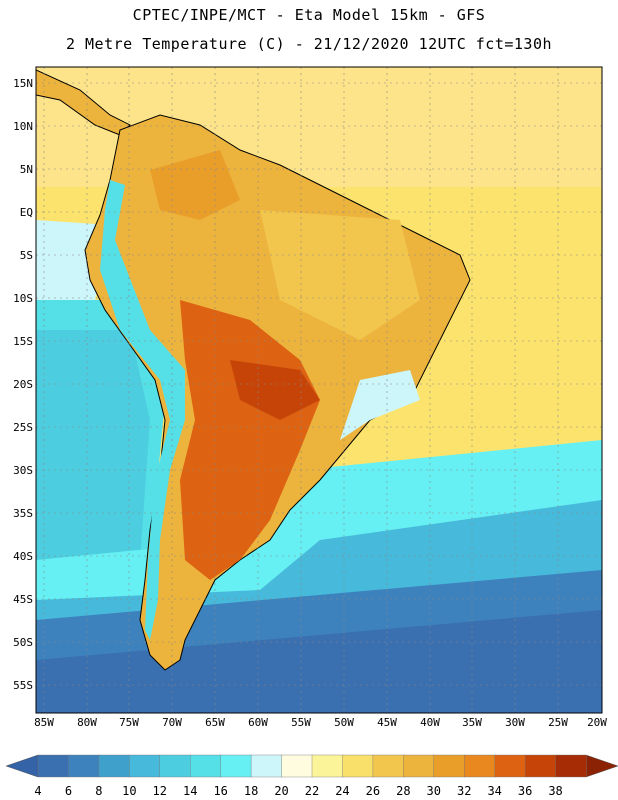 This screenshot has height=800, width=618. Describe the element at coordinates (309, 15) in the screenshot. I see `chart-title-line1: CPTEC/INPE/MCT - Eta Model 15km - GFS` at that location.